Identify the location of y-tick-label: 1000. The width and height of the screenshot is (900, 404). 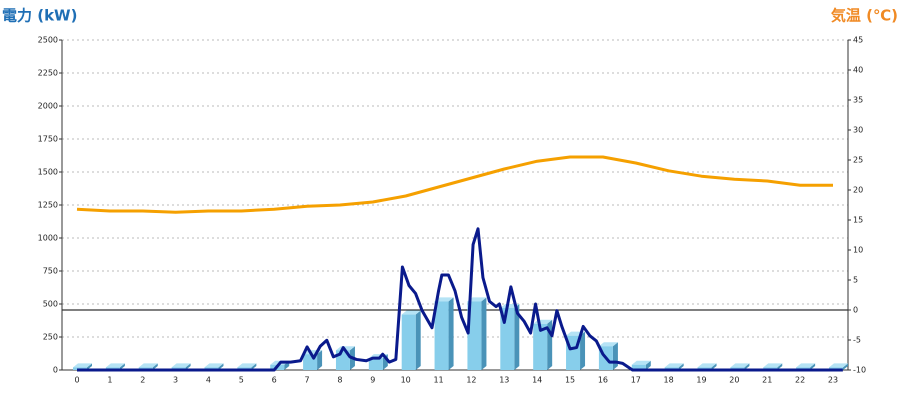
(48, 238).